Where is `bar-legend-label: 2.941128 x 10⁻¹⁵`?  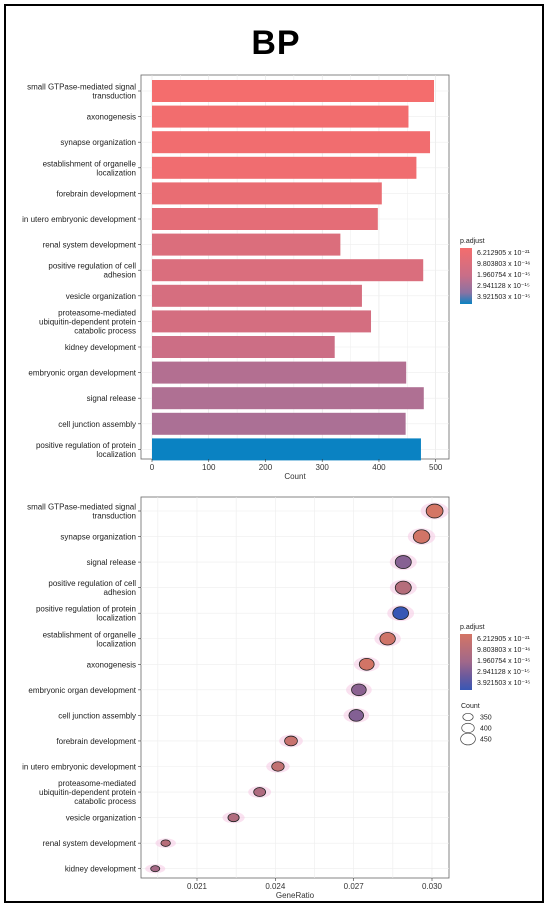
bar-legend-label: 2.941128 x 10⁻¹⁵ is located at coordinates (503, 286).